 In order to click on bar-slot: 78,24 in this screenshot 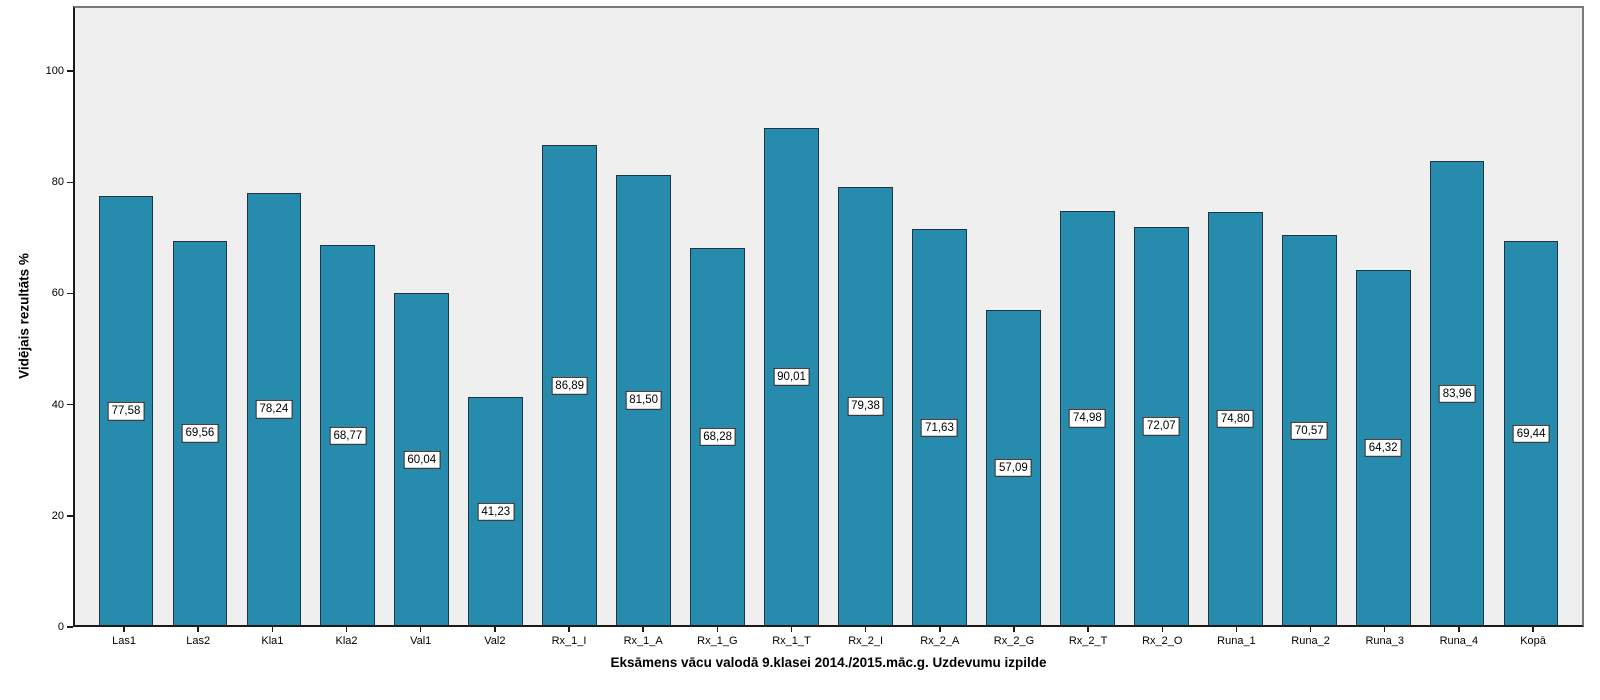, I will do `click(274, 316)`.